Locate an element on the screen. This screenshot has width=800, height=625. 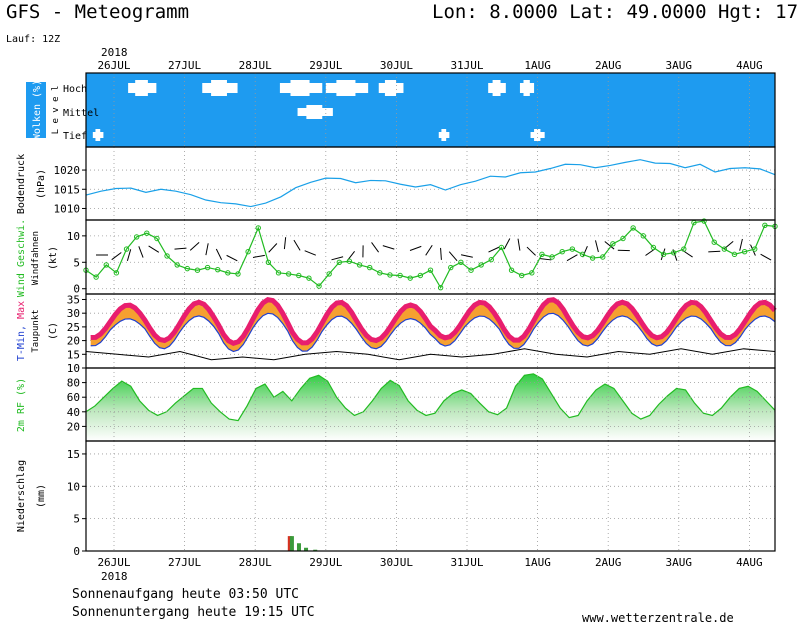
tmax-band is located at coordinates (433, 321).